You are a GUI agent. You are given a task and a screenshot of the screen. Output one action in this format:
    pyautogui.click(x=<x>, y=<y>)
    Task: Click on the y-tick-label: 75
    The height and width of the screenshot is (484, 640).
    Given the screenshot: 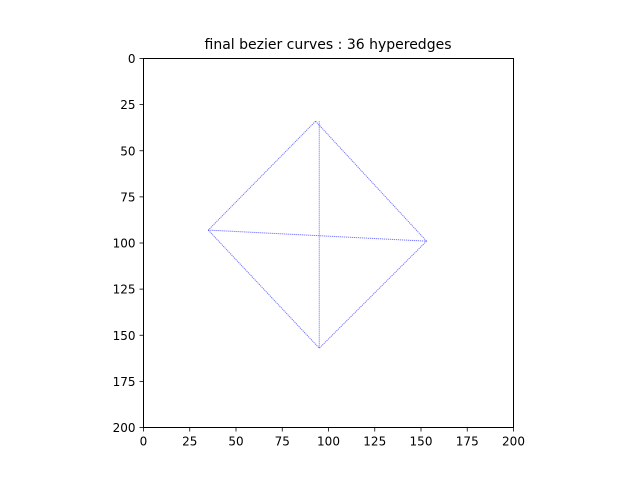 What is the action you would take?
    pyautogui.click(x=127, y=197)
    